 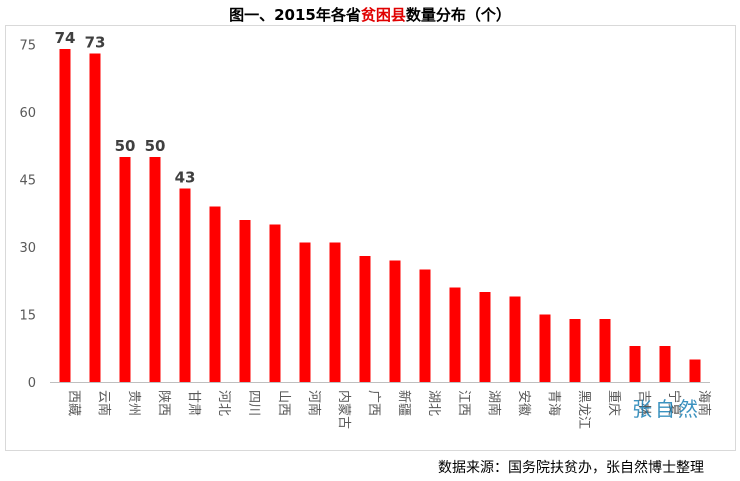 I want to click on y-tick-label: 0, so click(x=32, y=383).